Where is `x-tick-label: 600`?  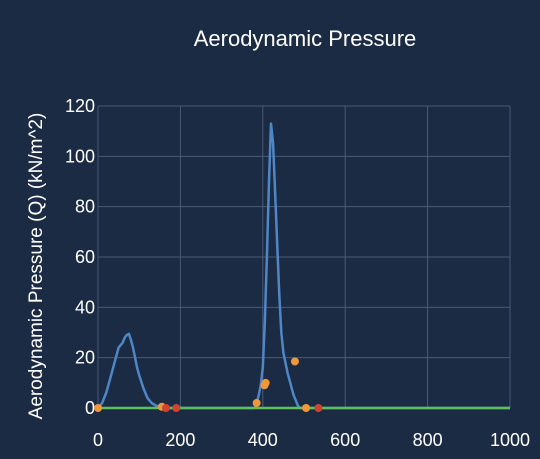
x-tick-label: 600 is located at coordinates (345, 440).